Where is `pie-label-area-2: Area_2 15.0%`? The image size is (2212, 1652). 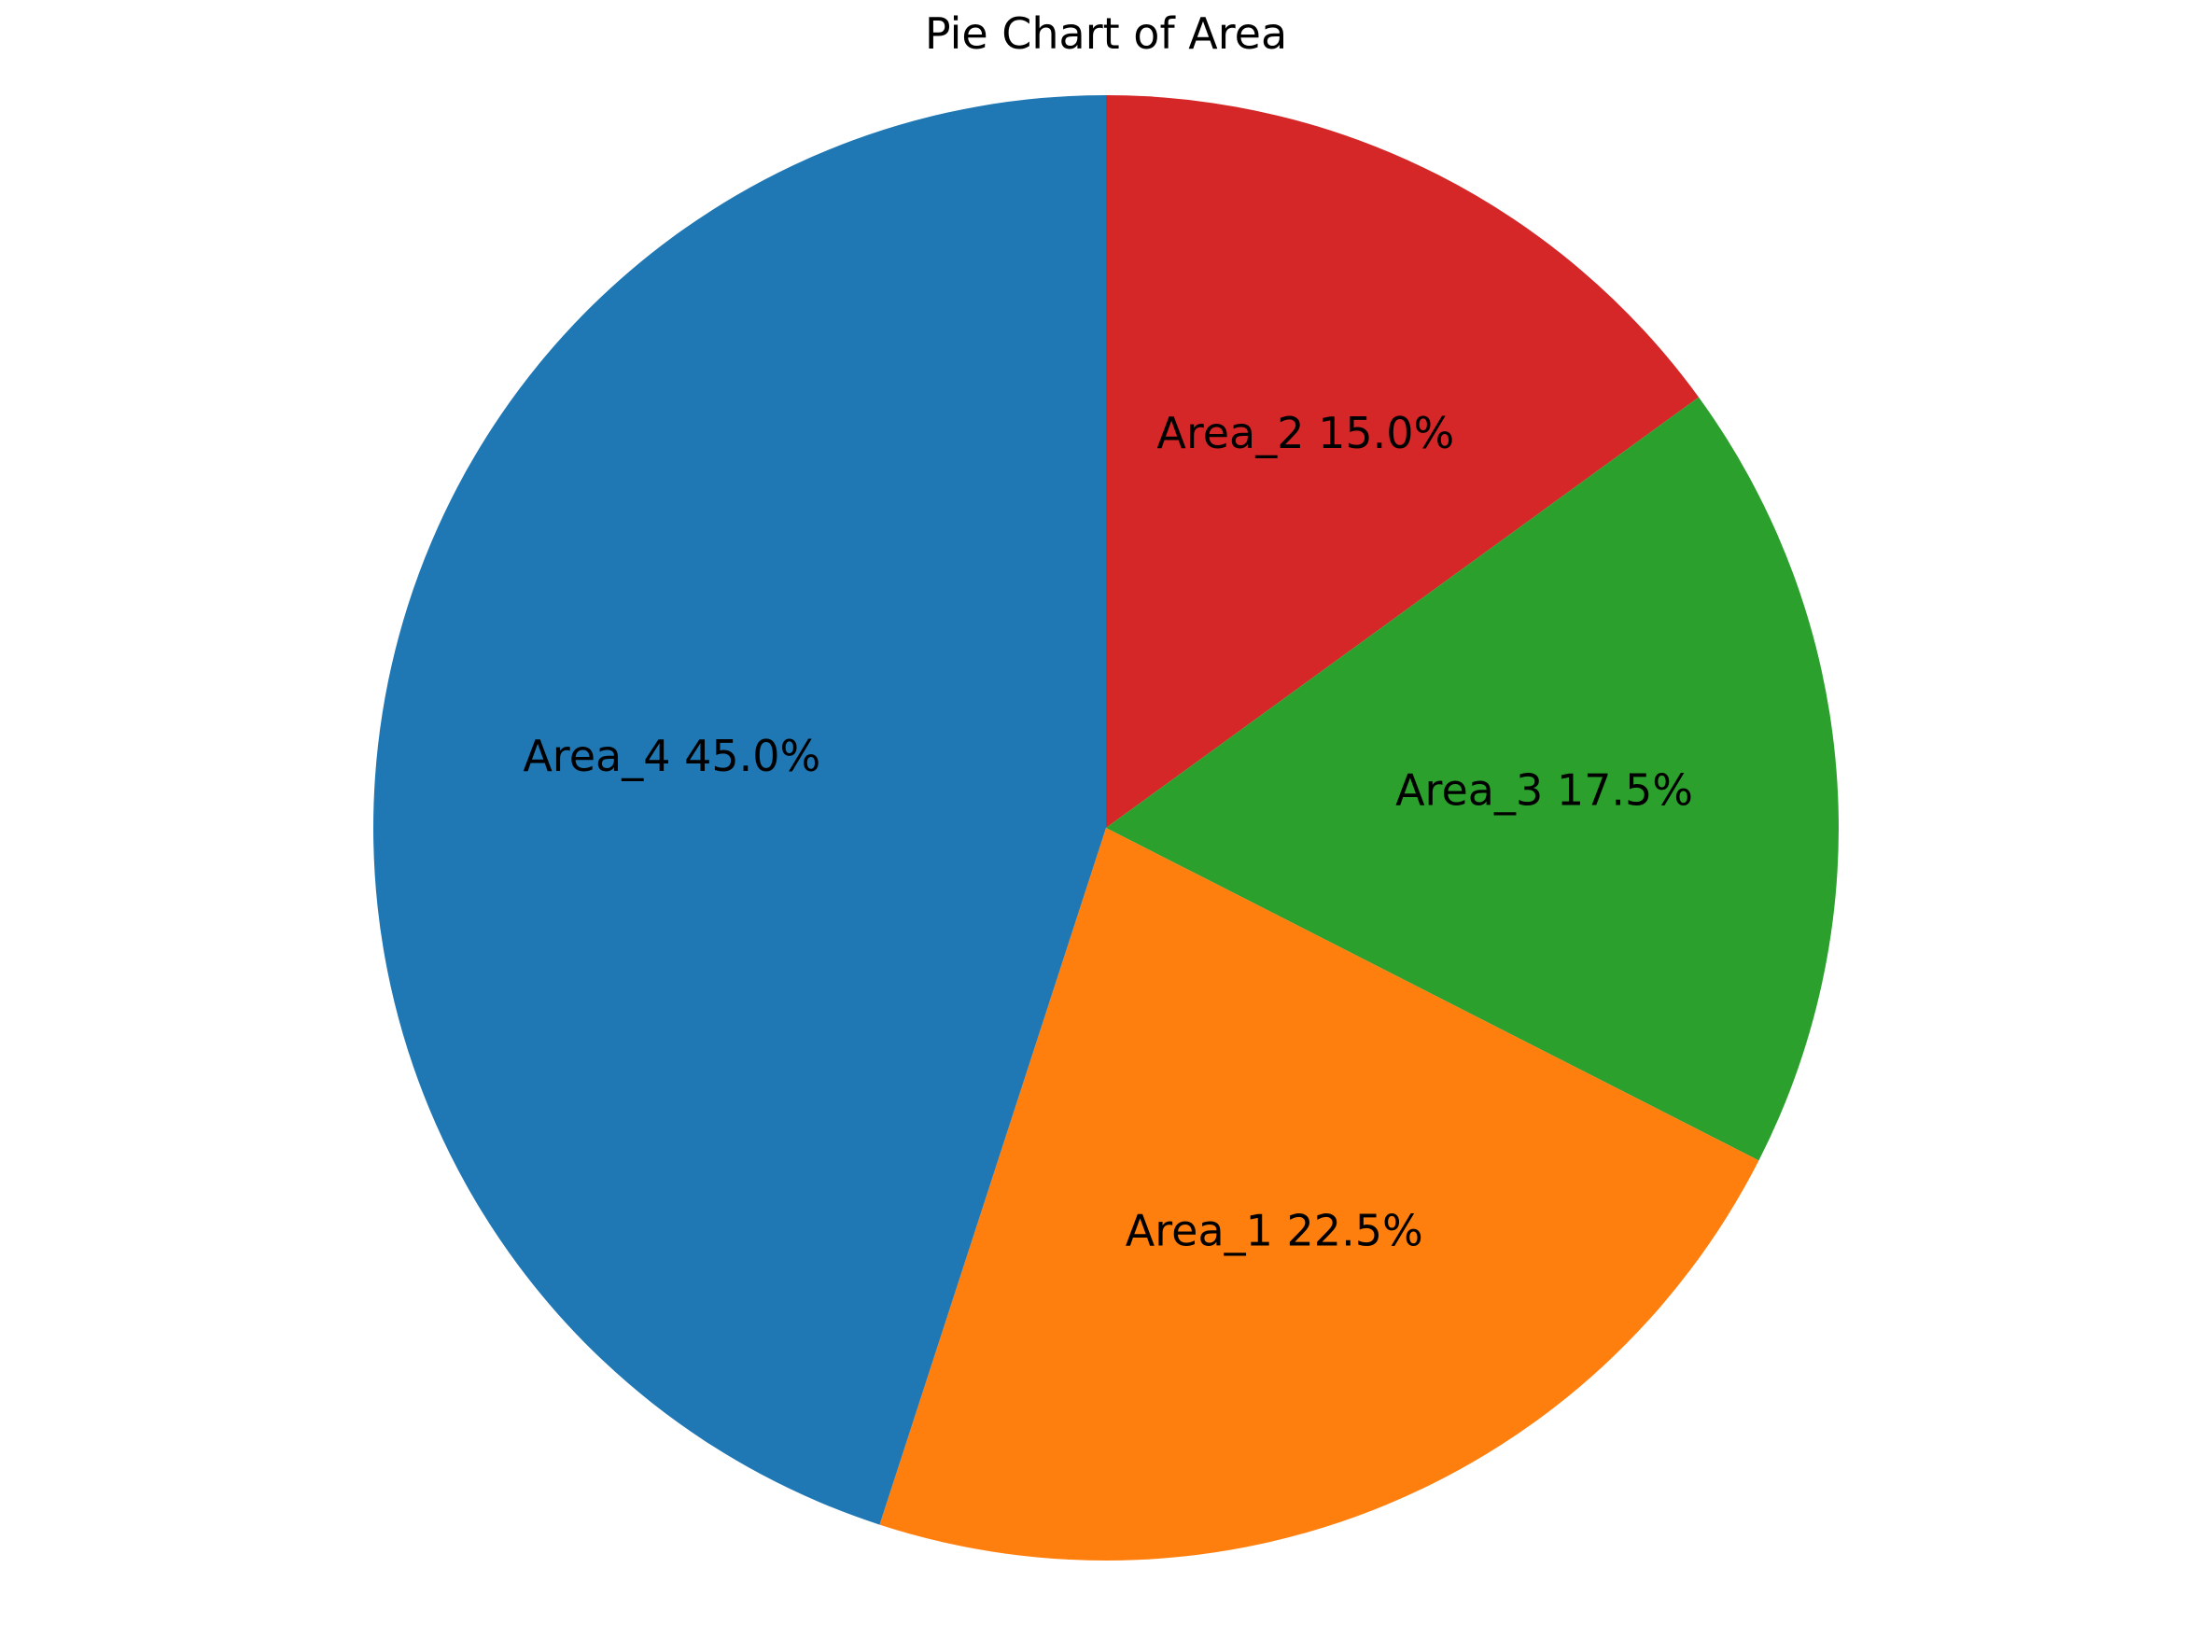 pie-label-area-2: Area_2 15.0% is located at coordinates (1305, 433).